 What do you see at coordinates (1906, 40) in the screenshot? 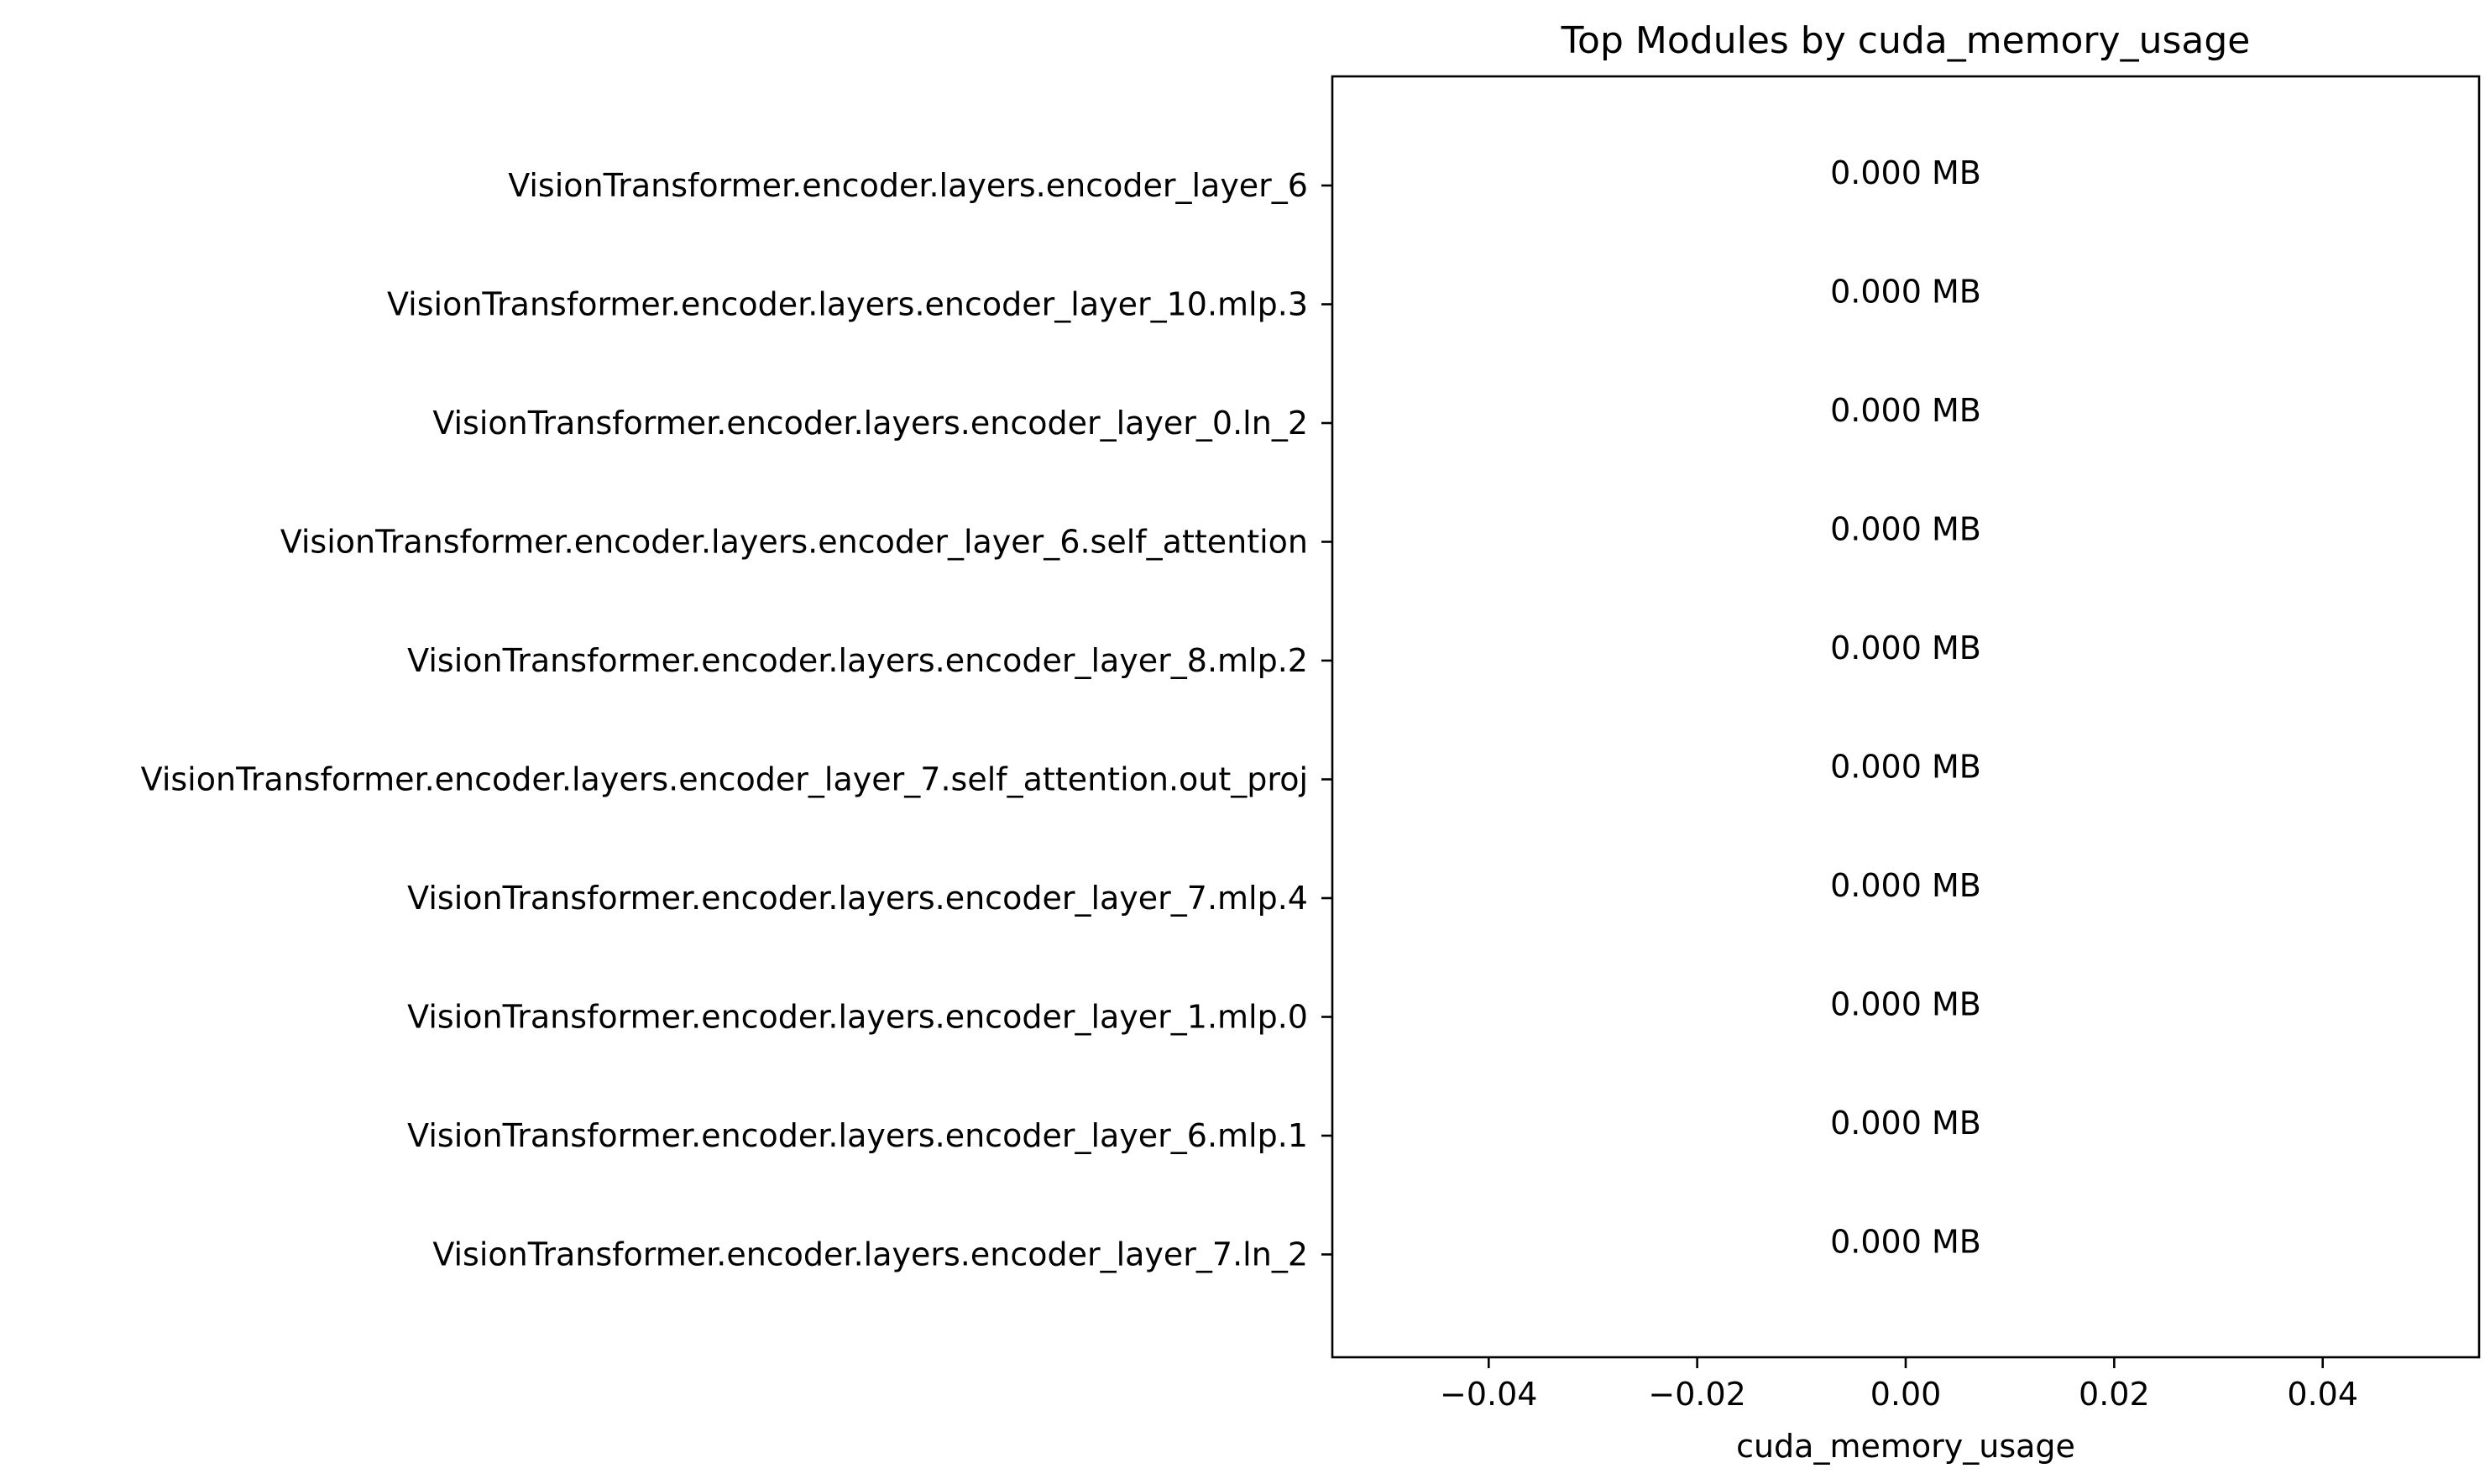
I see `chart-title: Top Modules by cuda_memory_usage` at bounding box center [1906, 40].